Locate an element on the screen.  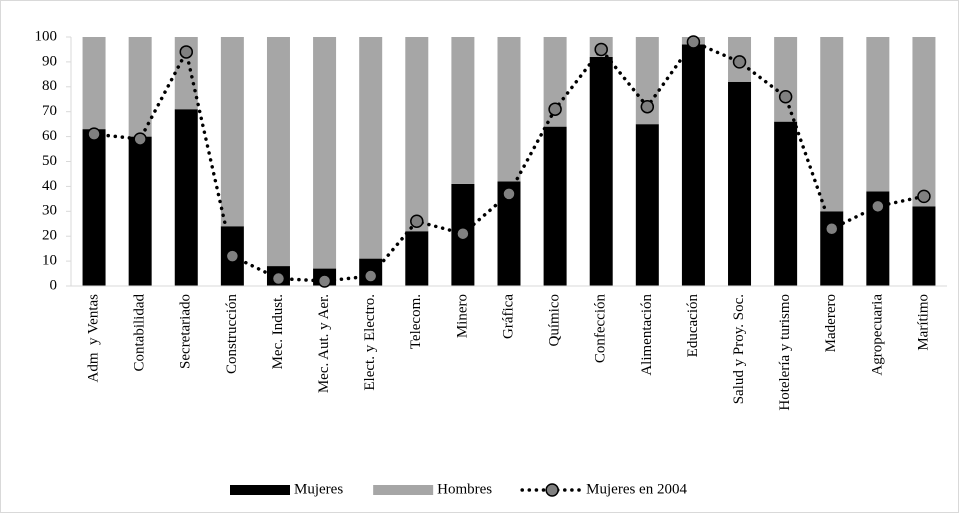
x-tick-label: Alimentación is located at coordinates (647, 335).